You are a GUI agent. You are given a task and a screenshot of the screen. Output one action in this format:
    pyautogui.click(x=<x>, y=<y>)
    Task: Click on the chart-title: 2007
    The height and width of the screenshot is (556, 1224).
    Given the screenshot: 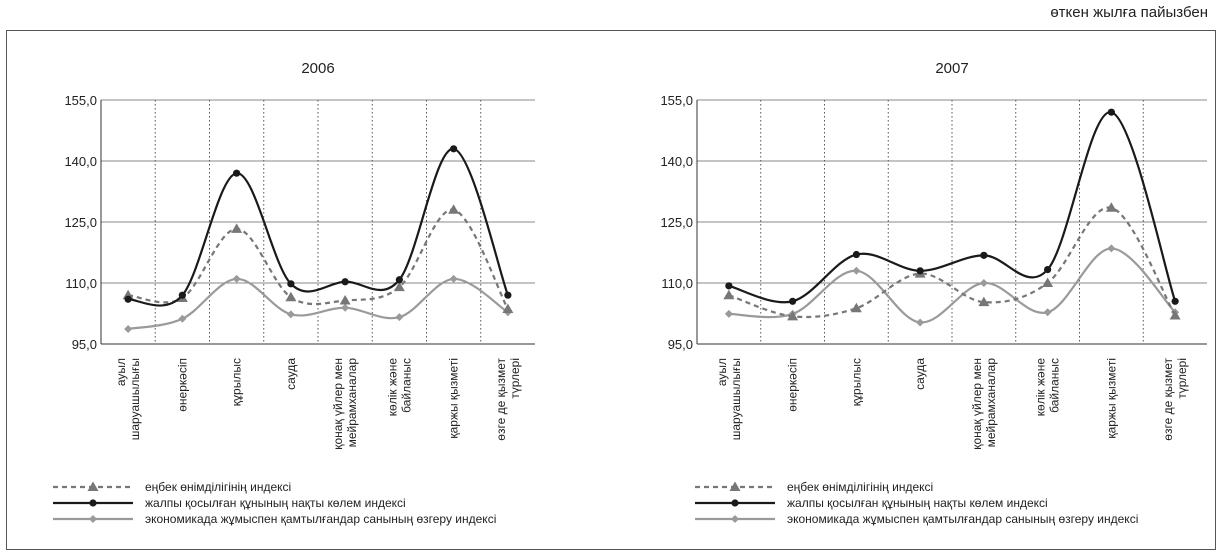 What is the action you would take?
    pyautogui.click(x=951, y=68)
    